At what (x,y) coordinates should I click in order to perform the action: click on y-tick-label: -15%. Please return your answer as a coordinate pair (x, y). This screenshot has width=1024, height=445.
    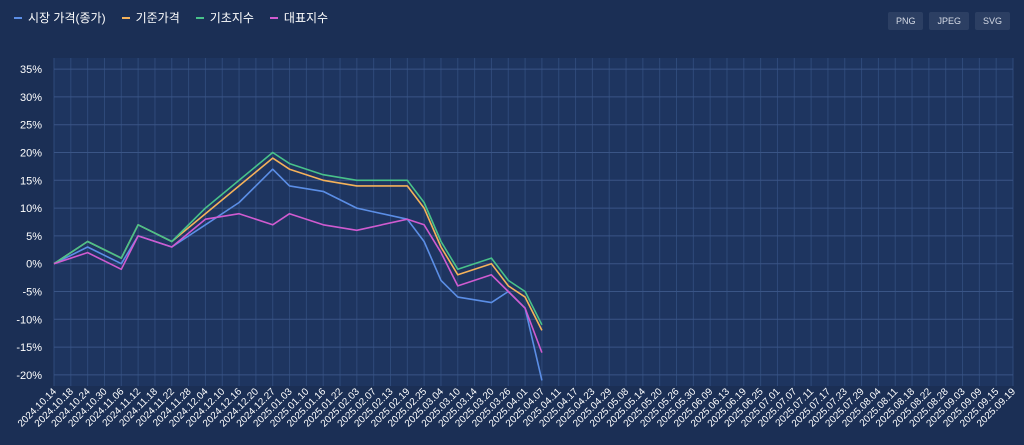
    Looking at the image, I should click on (29, 348).